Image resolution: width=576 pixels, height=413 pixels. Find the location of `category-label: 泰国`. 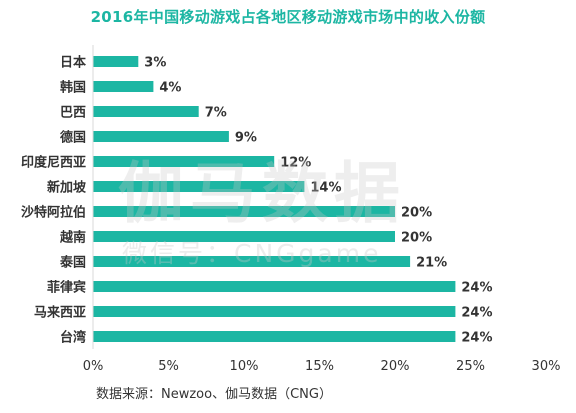

category-label: 泰国 is located at coordinates (72, 263).